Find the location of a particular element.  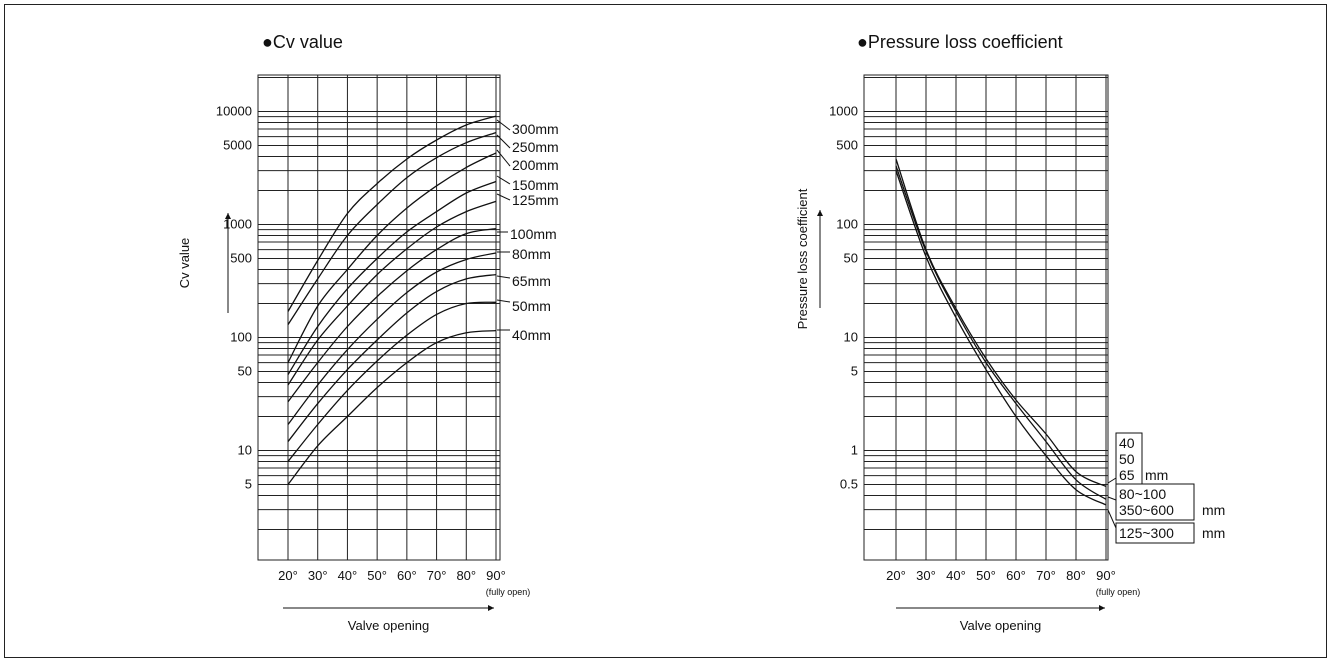

series-label: 150mm is located at coordinates (535, 185).